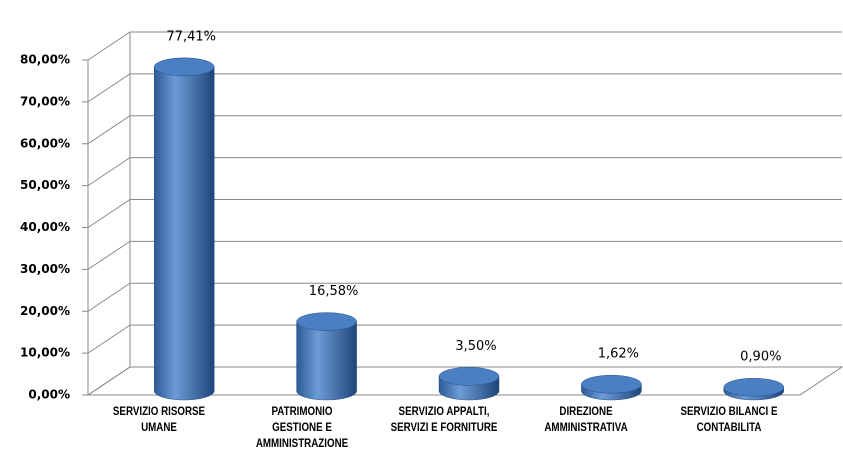 This screenshot has height=464, width=843. Describe the element at coordinates (45, 60) in the screenshot. I see `y-tick-label: 80,00%` at that location.